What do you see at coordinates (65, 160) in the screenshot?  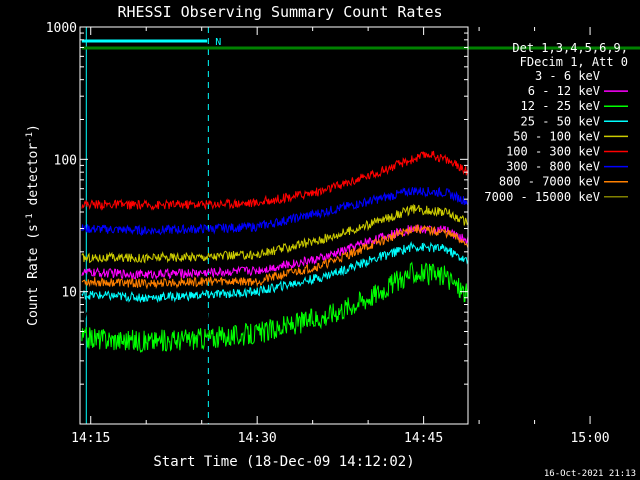 I see `y-tick-label: 100` at bounding box center [65, 160].